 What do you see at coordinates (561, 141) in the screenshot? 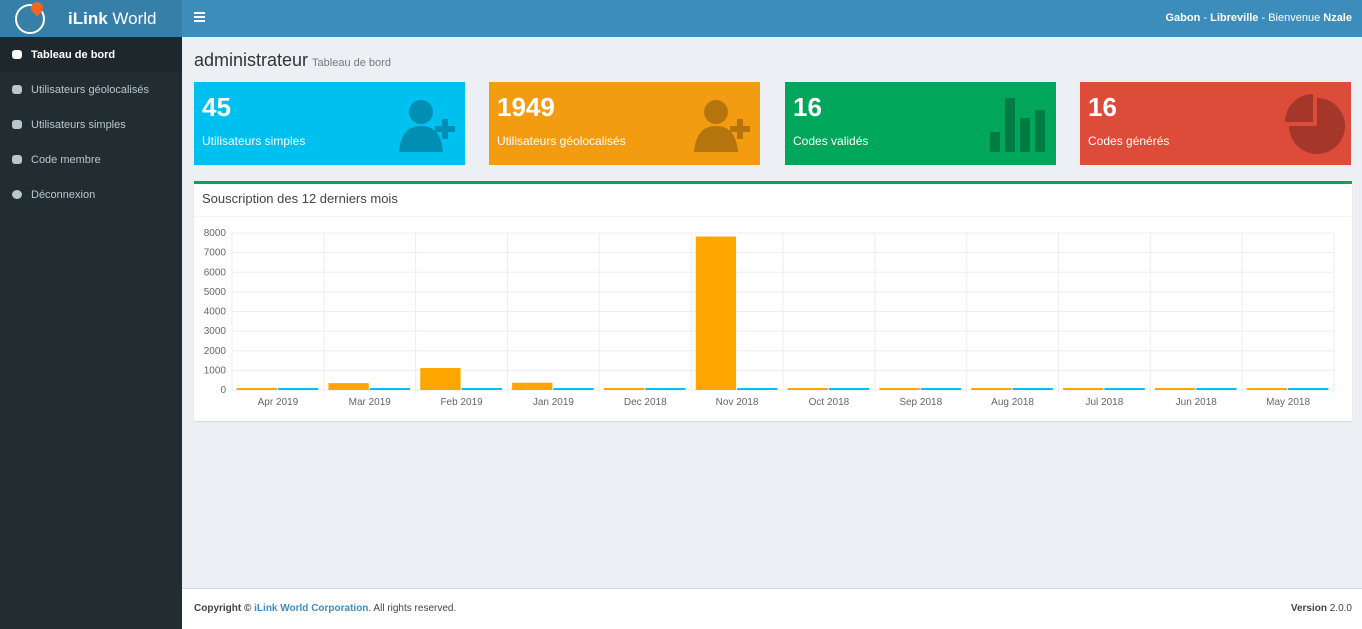
I see `stat-label: Utilisateurs géolocalisés` at bounding box center [561, 141].